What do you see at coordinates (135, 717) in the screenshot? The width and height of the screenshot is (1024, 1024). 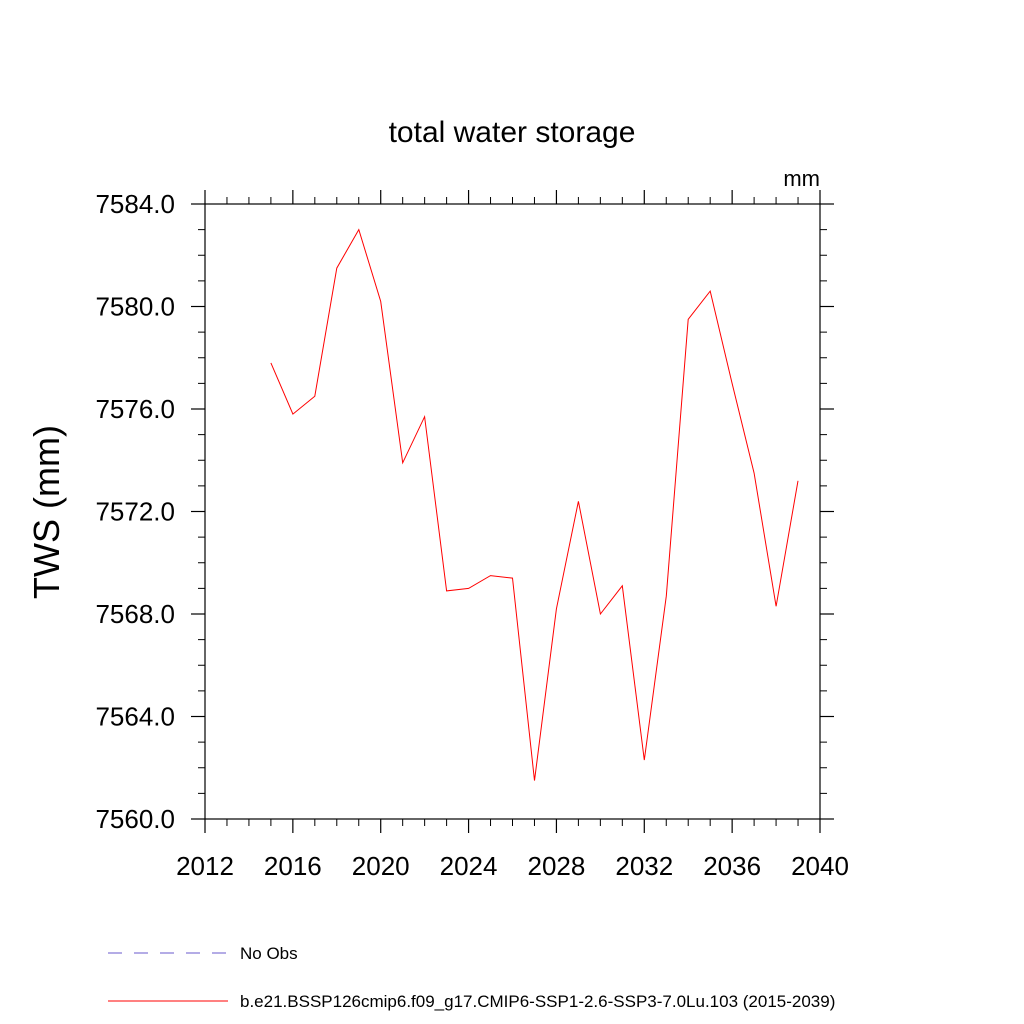 I see `y-tick-label: 7564.0` at bounding box center [135, 717].